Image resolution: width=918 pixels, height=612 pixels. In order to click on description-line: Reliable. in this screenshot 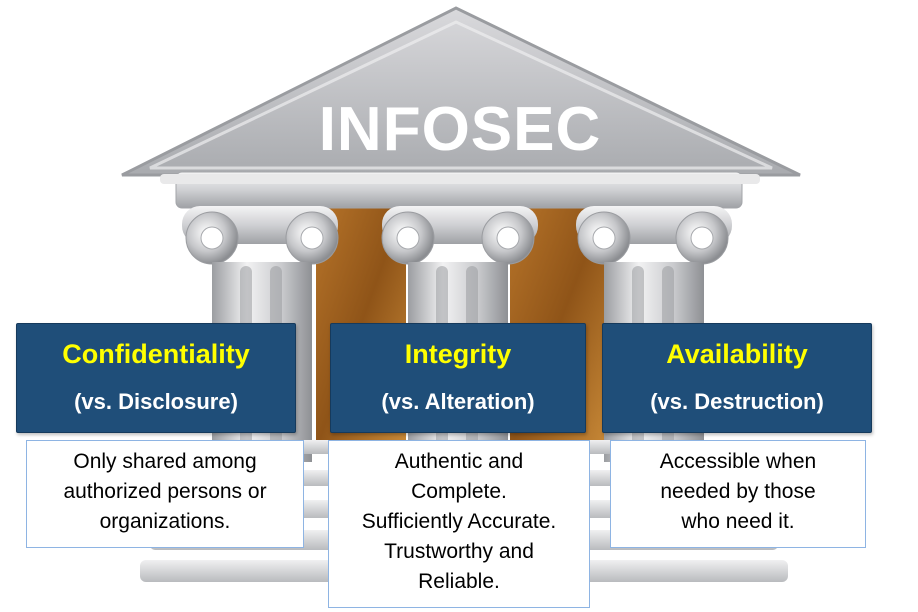, I will do `click(459, 581)`.